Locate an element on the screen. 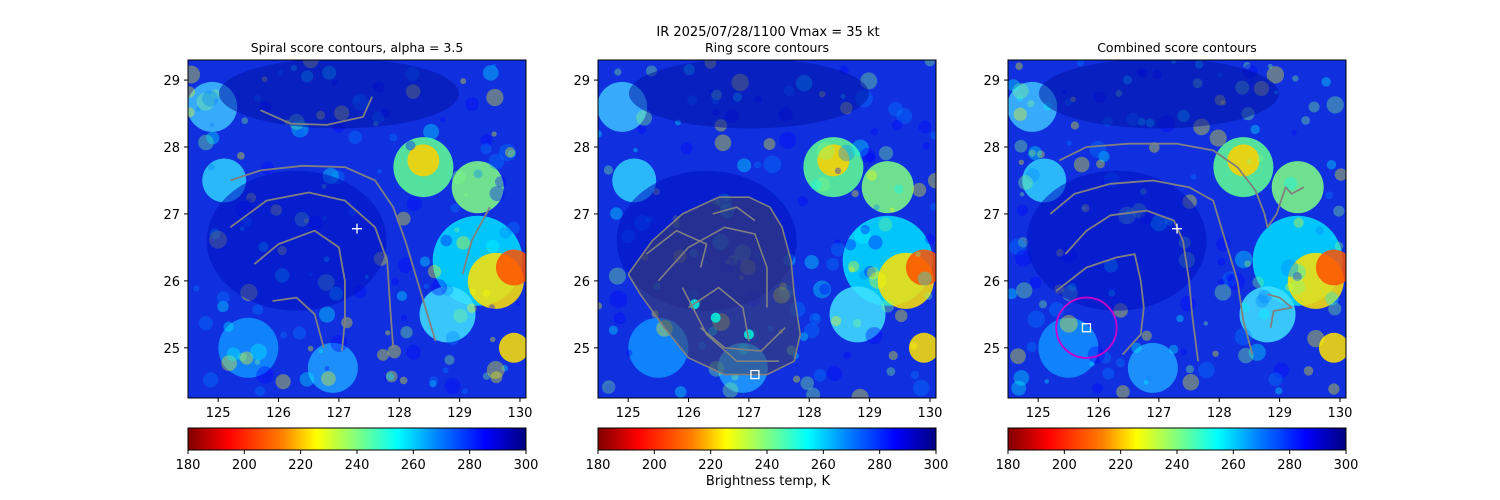 This screenshot has height=500, width=1500. colorbar-label: Brightness temp, K is located at coordinates (768, 481).